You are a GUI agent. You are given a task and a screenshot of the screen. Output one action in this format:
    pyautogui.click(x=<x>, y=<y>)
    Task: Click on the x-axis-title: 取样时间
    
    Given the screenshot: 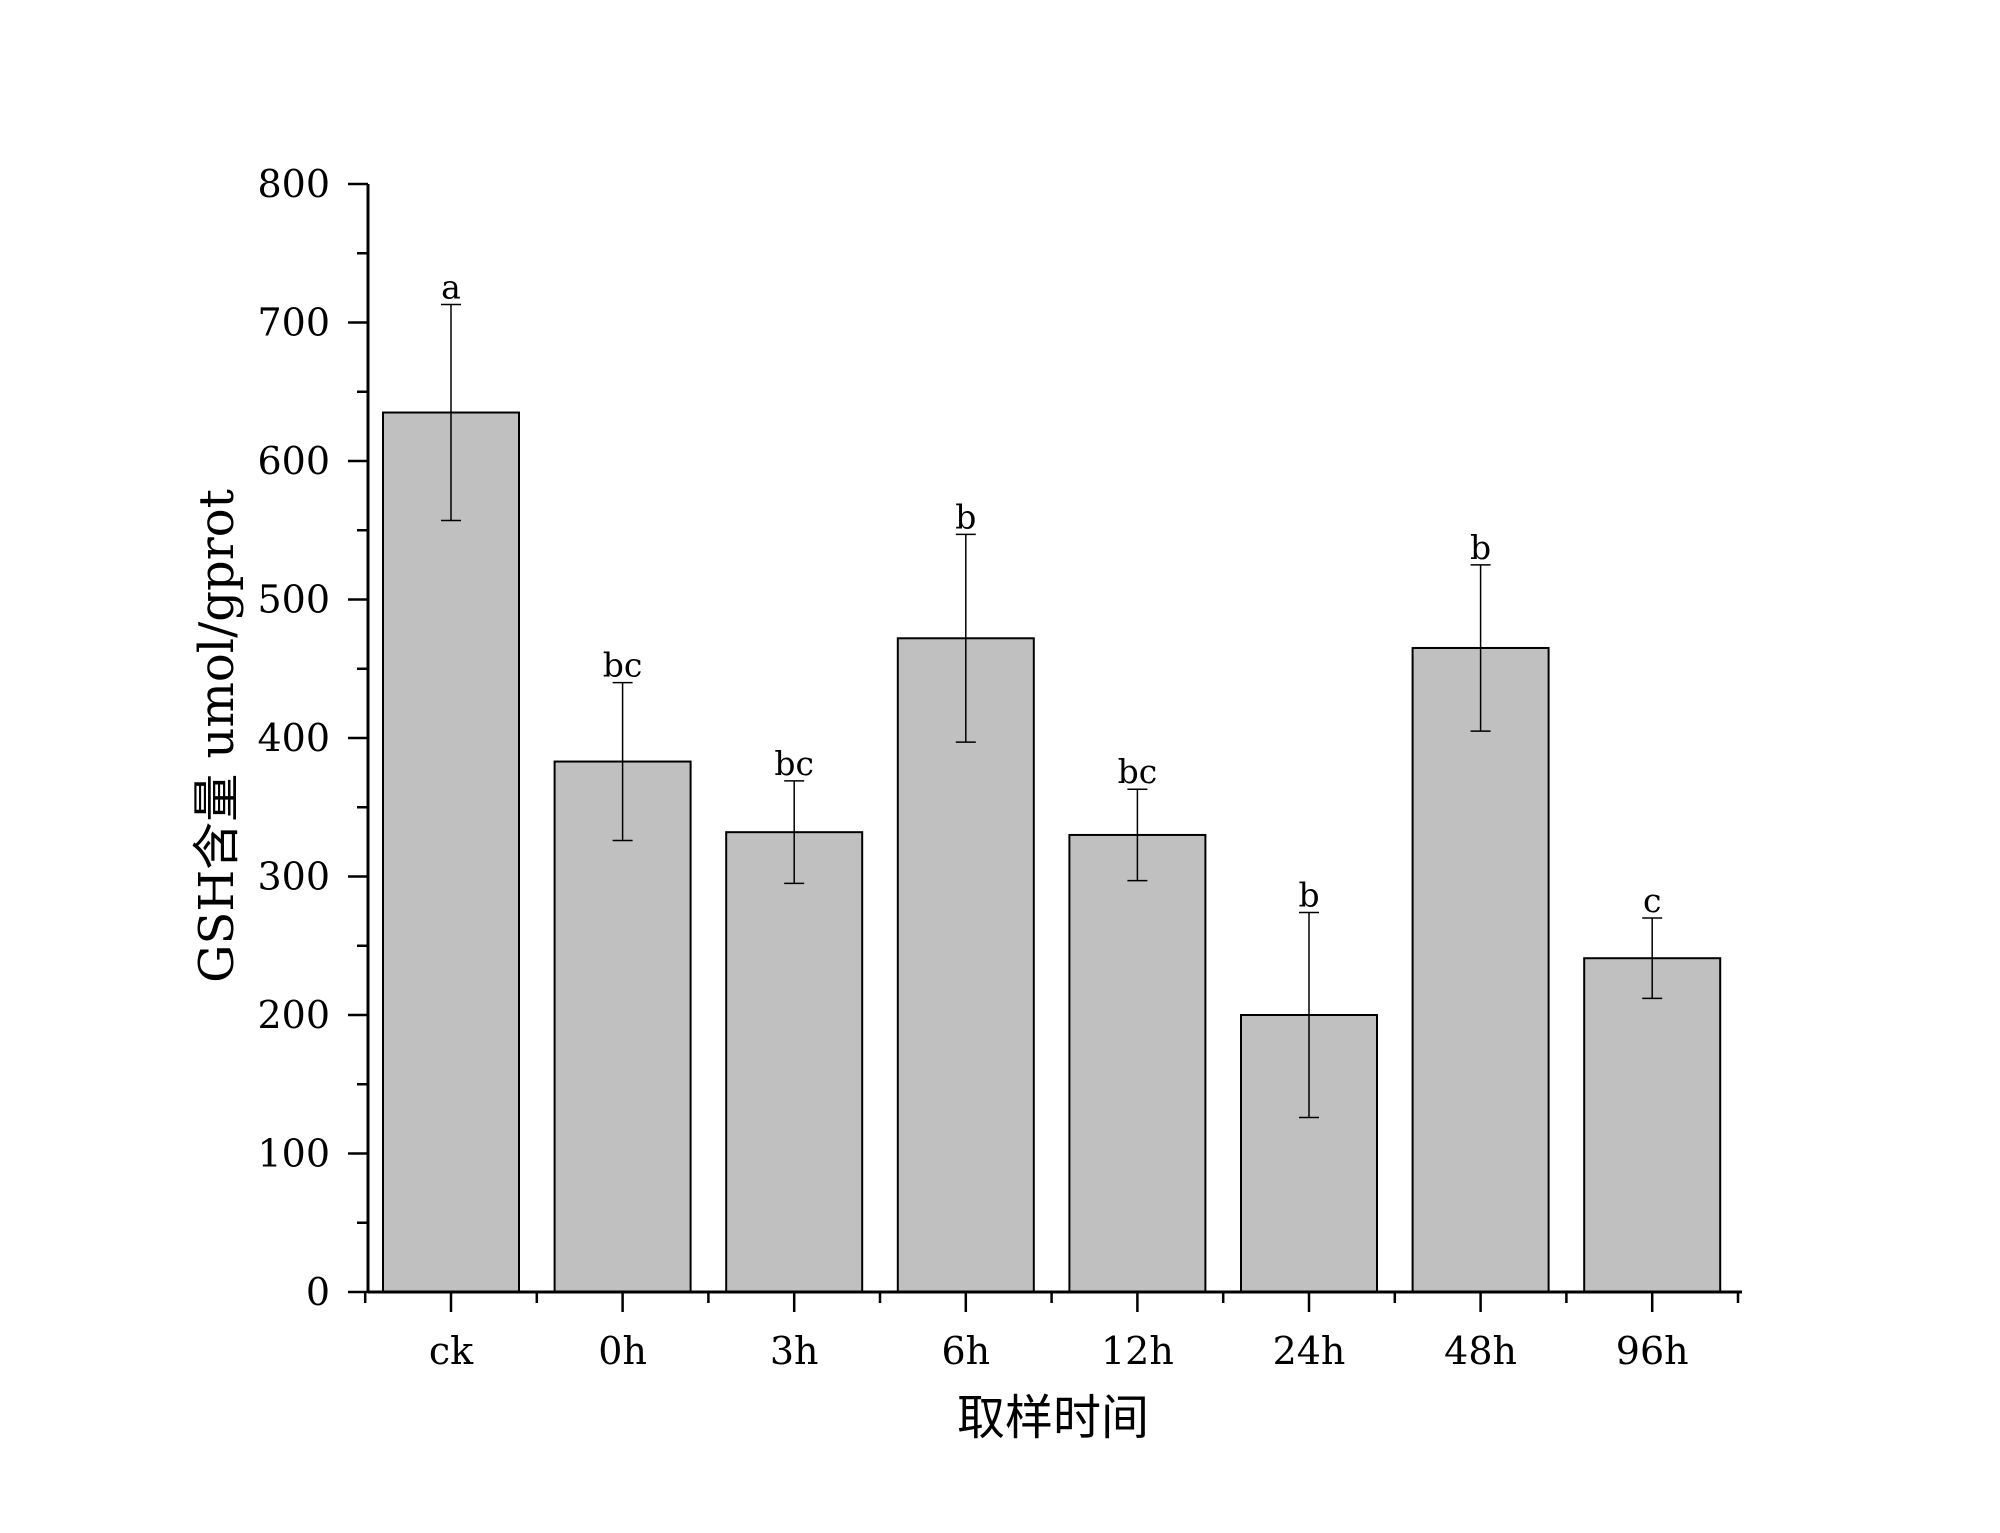 What is the action you would take?
    pyautogui.click(x=1053, y=1418)
    